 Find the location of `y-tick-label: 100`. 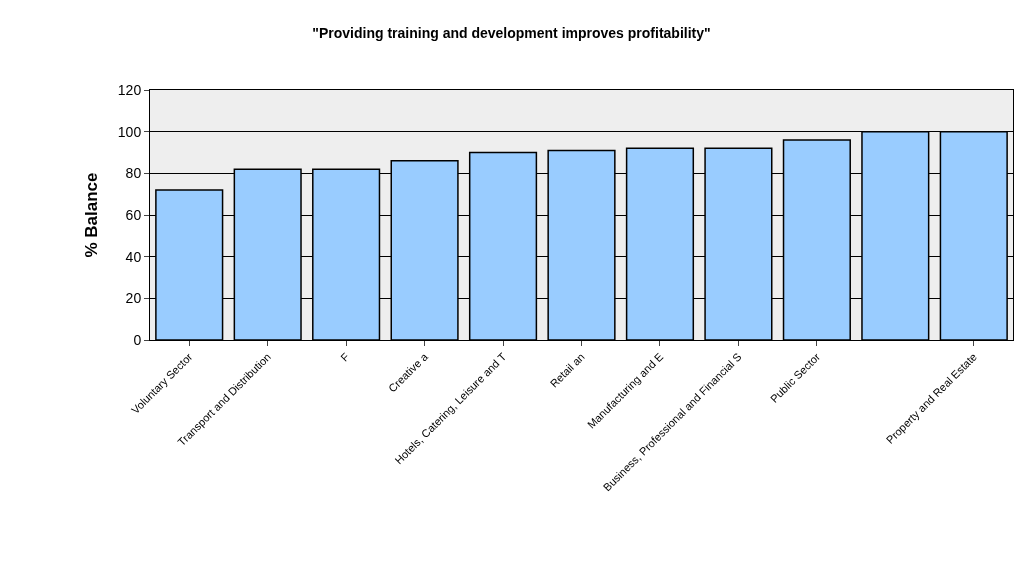

y-tick-label: 100 is located at coordinates (129, 131).